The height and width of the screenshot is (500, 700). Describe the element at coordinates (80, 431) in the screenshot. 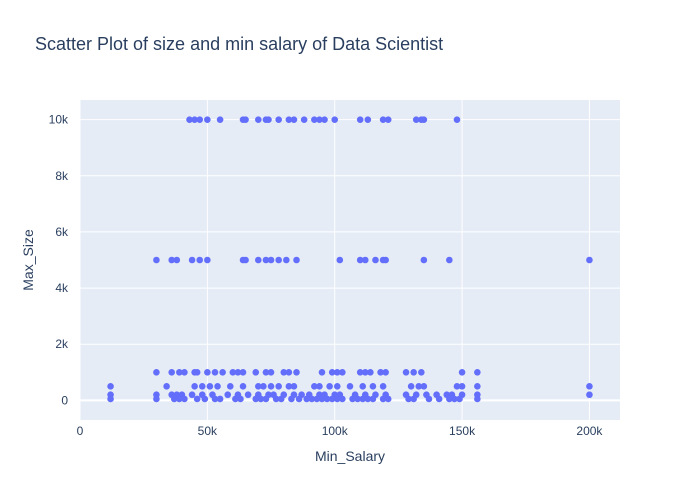

I see `x-tick-label: 0` at that location.